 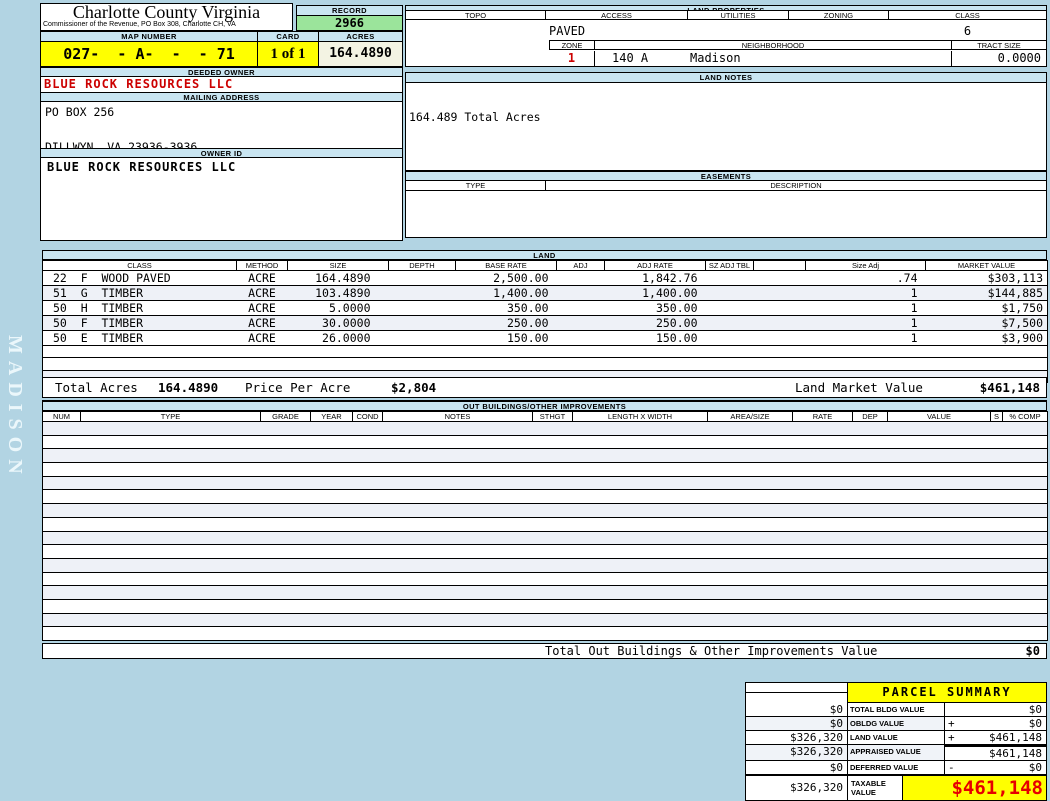 What do you see at coordinates (875, 788) in the screenshot?
I see `taxable-label: TAXABLE VALUE` at bounding box center [875, 788].